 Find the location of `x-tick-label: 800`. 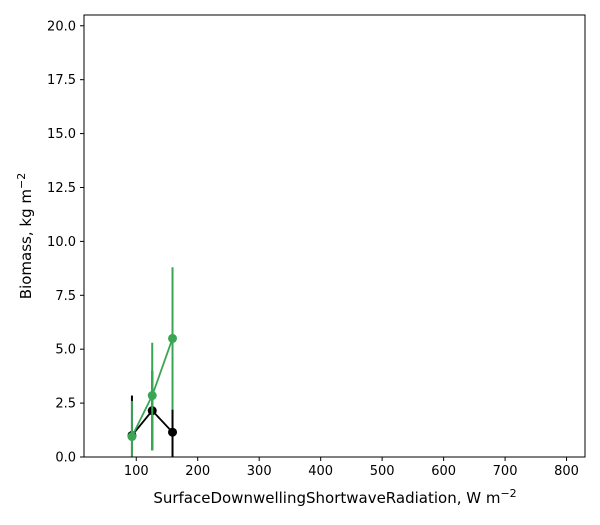

x-tick-label: 800 is located at coordinates (566, 471).